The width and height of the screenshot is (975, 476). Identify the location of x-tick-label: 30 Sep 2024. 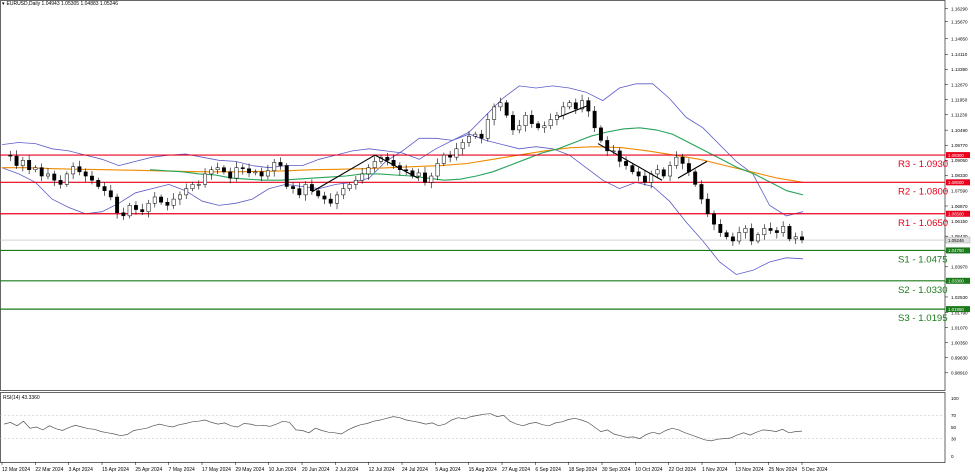
(616, 470).